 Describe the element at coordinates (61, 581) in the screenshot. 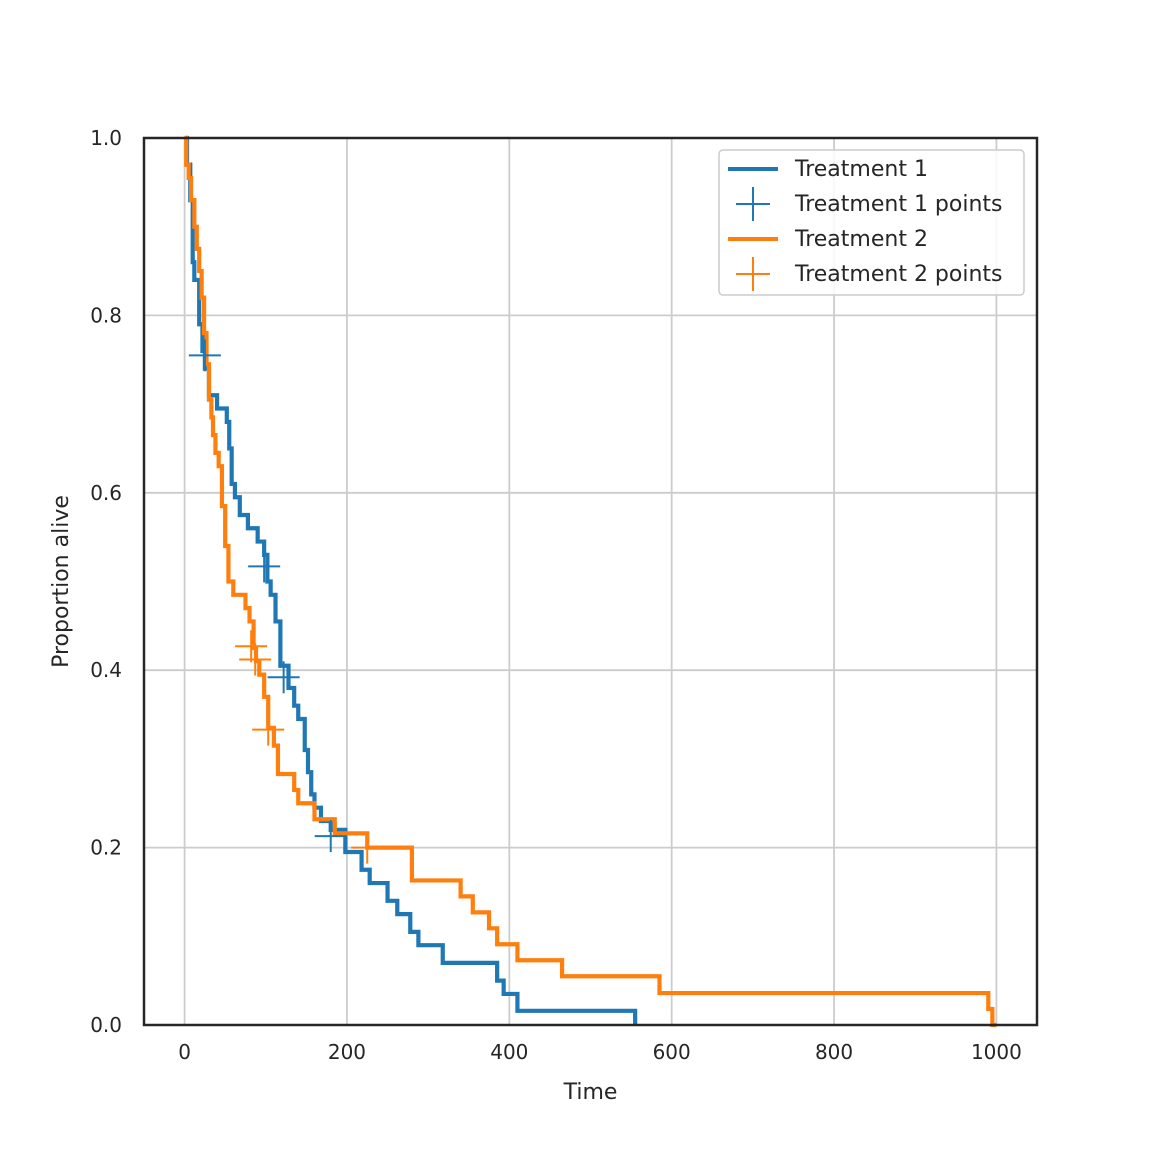

I see `y-axis-label: Proportion alive` at that location.